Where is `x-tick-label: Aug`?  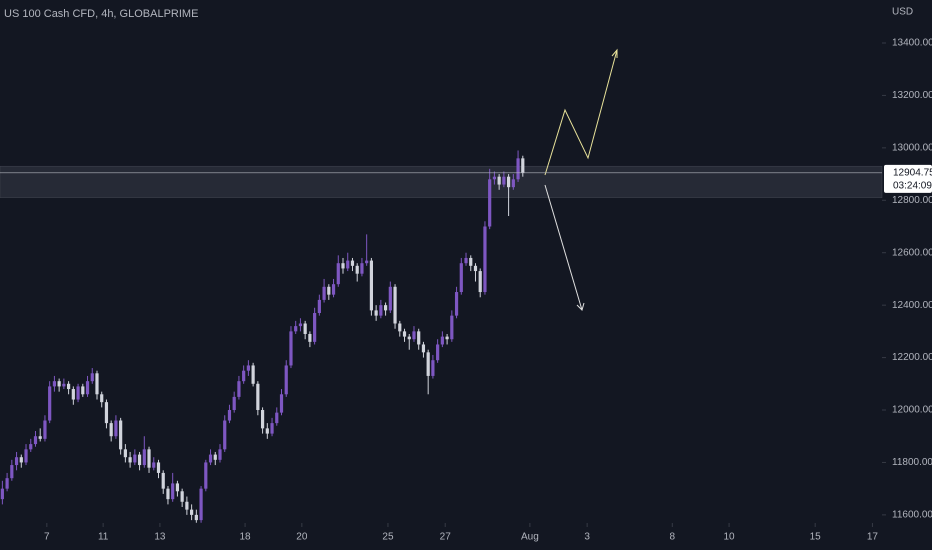
x-tick-label: Aug is located at coordinates (530, 537).